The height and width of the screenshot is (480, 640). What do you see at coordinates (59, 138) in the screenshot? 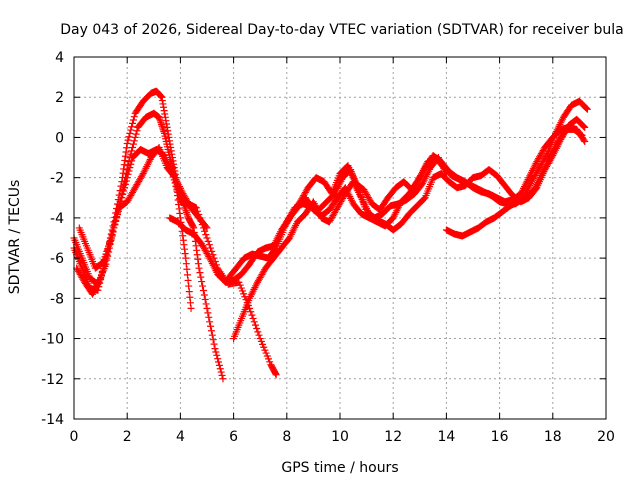
I see `y-tick-label: 0` at bounding box center [59, 138].